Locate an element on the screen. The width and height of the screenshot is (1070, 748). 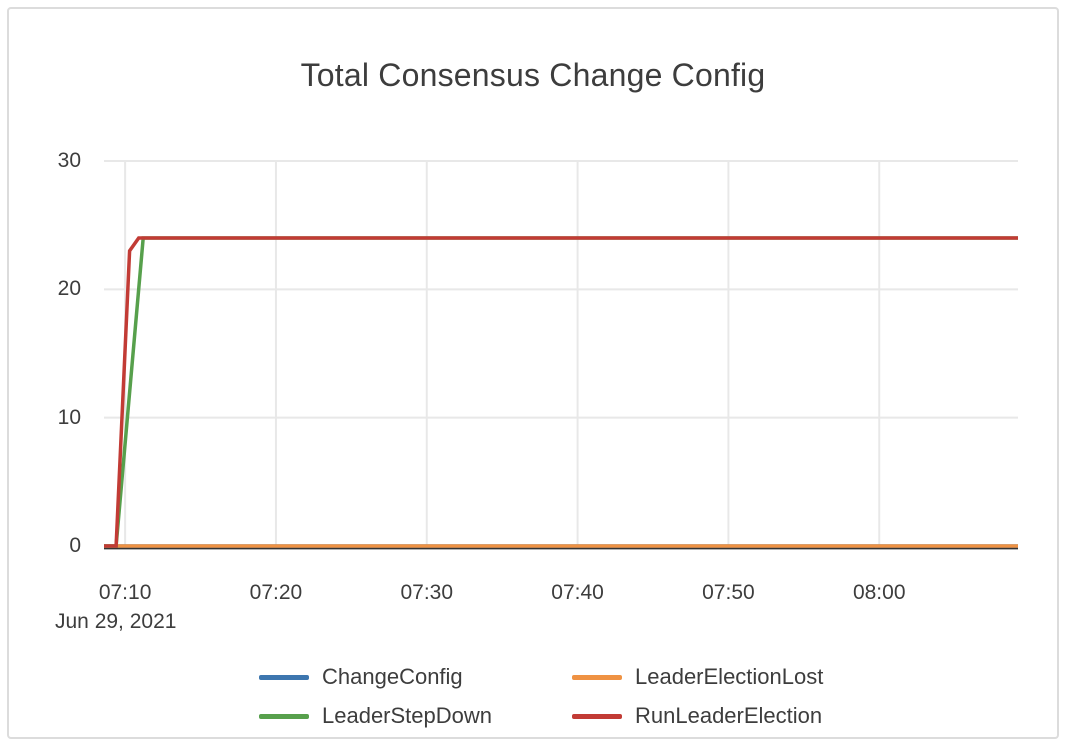
x-tick-label-07:30: 07:30 is located at coordinates (427, 592).